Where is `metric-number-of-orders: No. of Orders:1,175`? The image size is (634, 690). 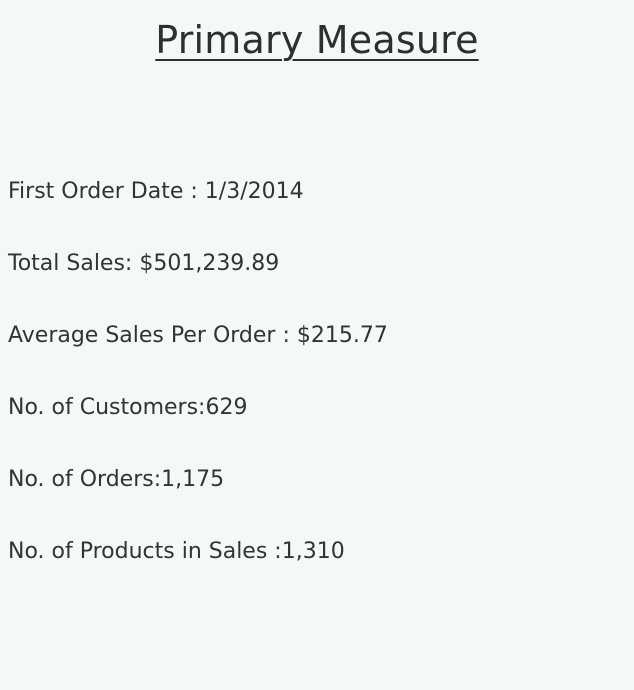
metric-number-of-orders: No. of Orders:1,175 is located at coordinates (116, 479).